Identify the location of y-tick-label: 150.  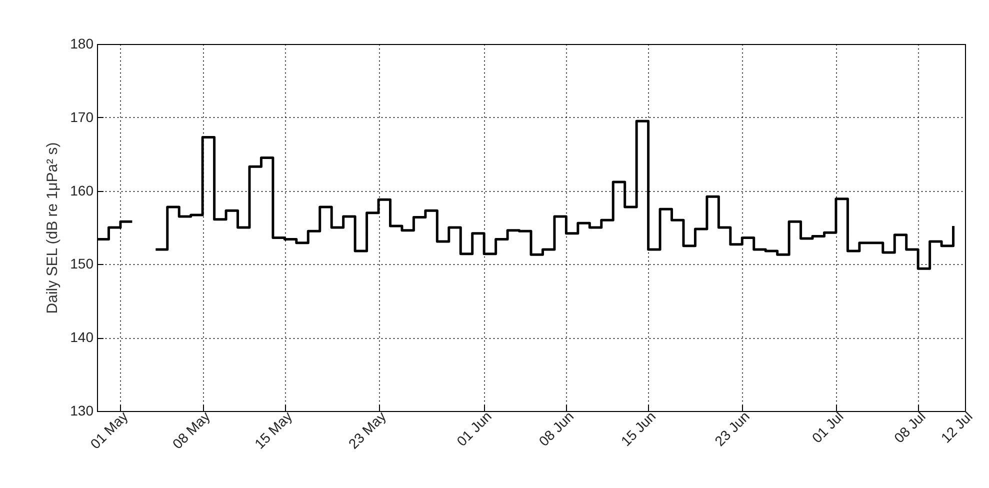
(82, 264).